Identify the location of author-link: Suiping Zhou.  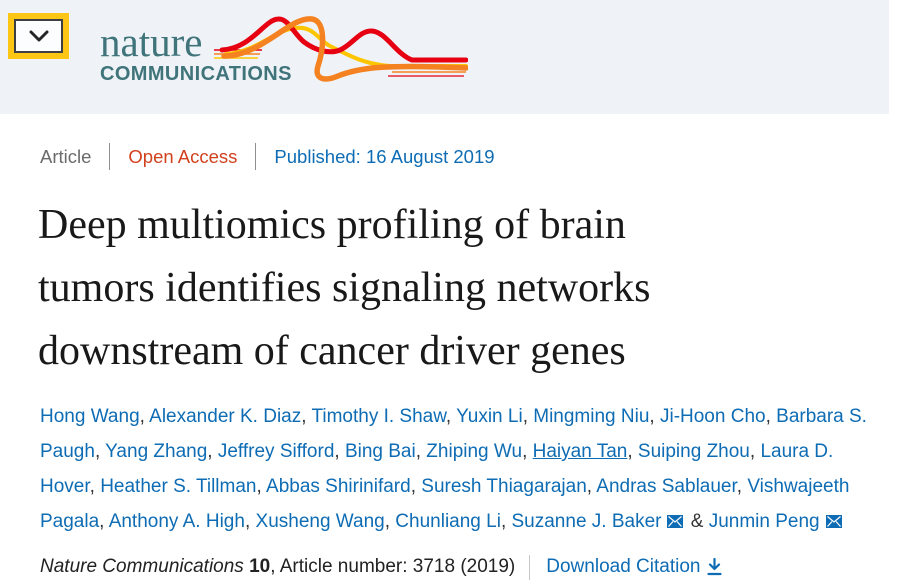
(693, 451).